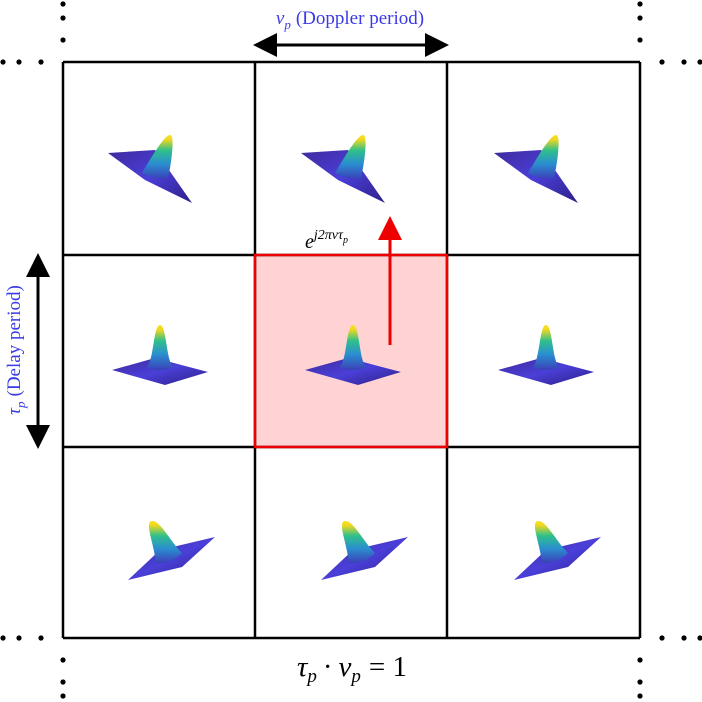 This screenshot has width=702, height=702. Describe the element at coordinates (309, 242) in the screenshot. I see `label-part: e` at that location.